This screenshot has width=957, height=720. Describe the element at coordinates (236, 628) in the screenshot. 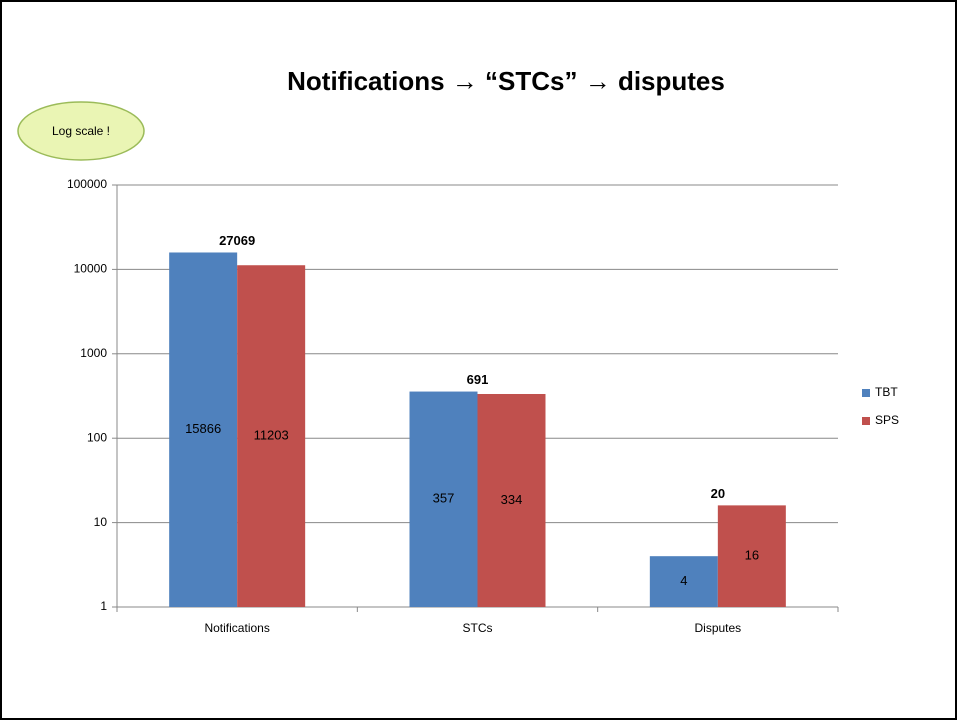

I see `x-tick-label: Notifications` at that location.